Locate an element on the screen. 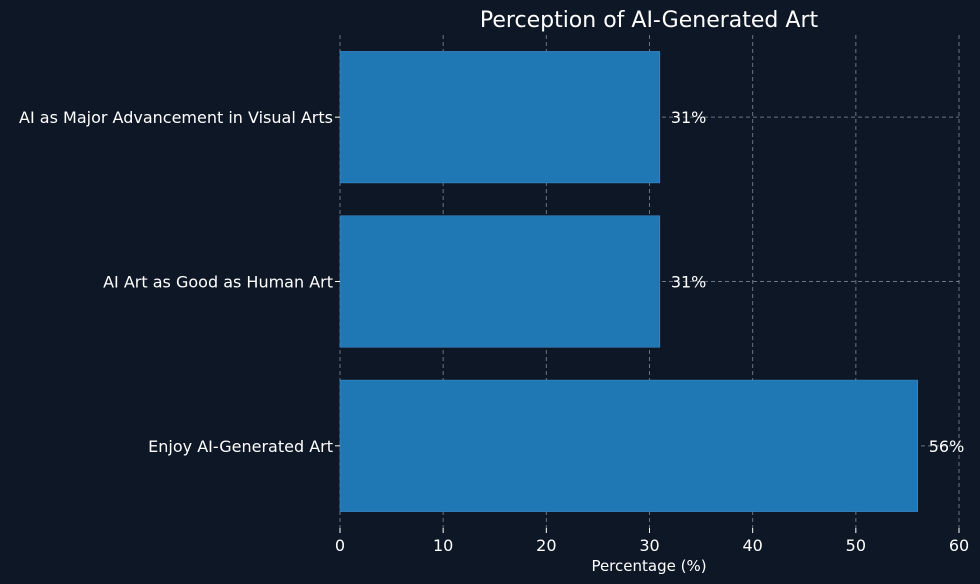  bar-value-label: 56% is located at coordinates (947, 446).